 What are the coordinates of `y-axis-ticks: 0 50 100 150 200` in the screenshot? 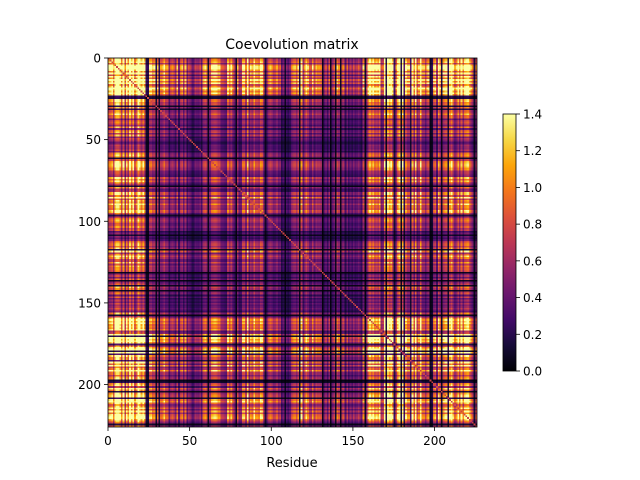 It's located at (93, 222).